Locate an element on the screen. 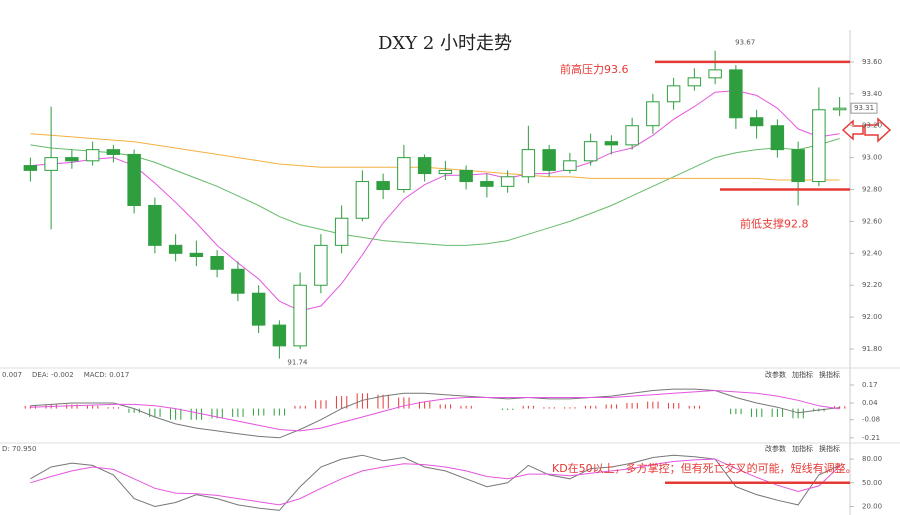 The width and height of the screenshot is (900, 515). last-price-box is located at coordinates (864, 108).